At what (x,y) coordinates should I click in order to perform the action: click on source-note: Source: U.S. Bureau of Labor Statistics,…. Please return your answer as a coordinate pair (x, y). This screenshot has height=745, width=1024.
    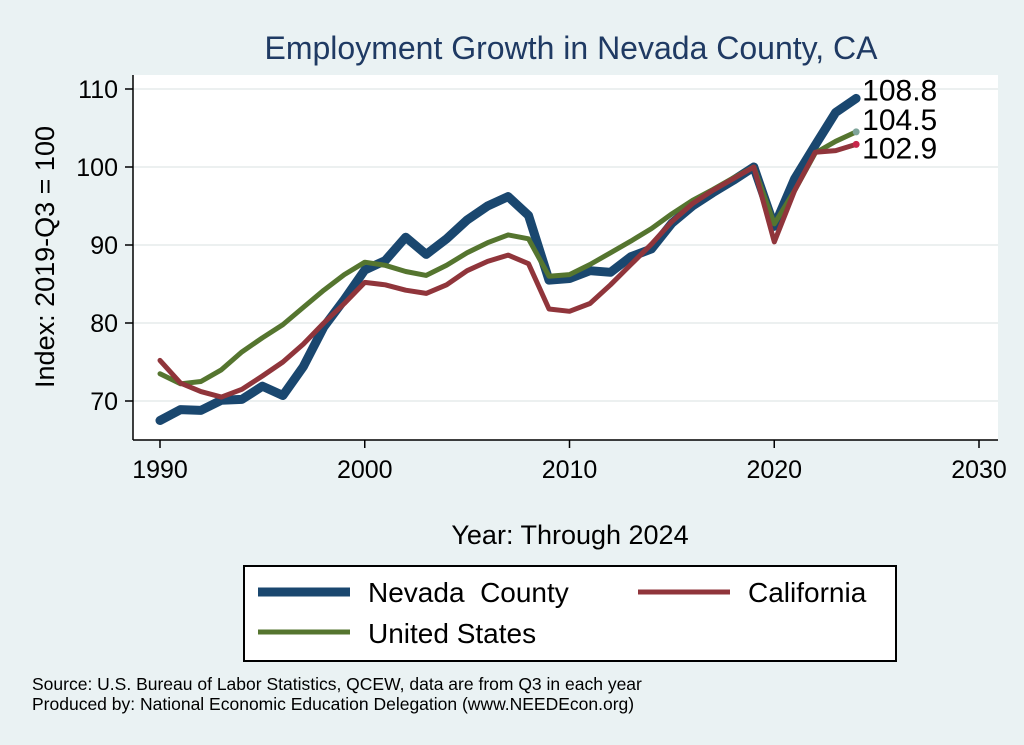
    Looking at the image, I should click on (337, 684).